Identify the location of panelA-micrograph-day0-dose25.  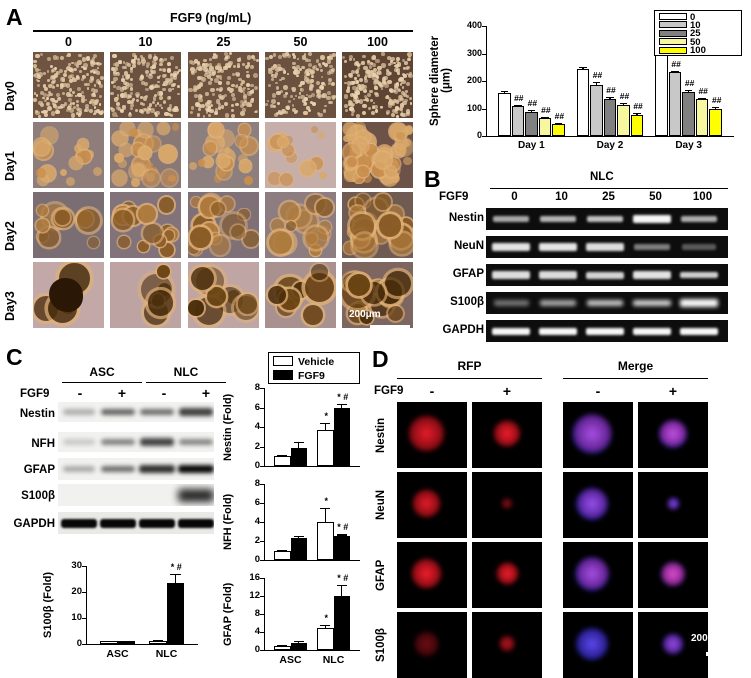
(223, 85).